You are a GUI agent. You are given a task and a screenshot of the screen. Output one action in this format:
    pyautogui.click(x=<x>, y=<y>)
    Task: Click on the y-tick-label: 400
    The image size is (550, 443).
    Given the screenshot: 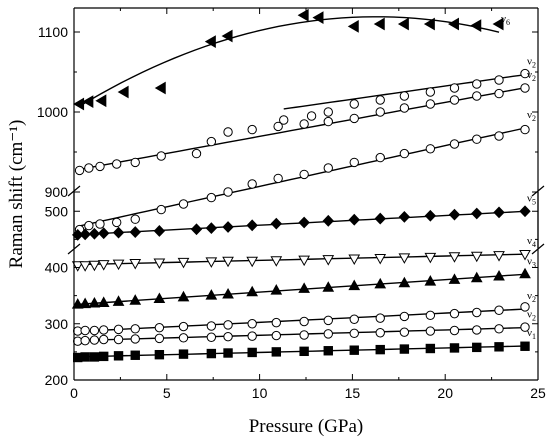 What is the action you would take?
    pyautogui.click(x=57, y=268)
    